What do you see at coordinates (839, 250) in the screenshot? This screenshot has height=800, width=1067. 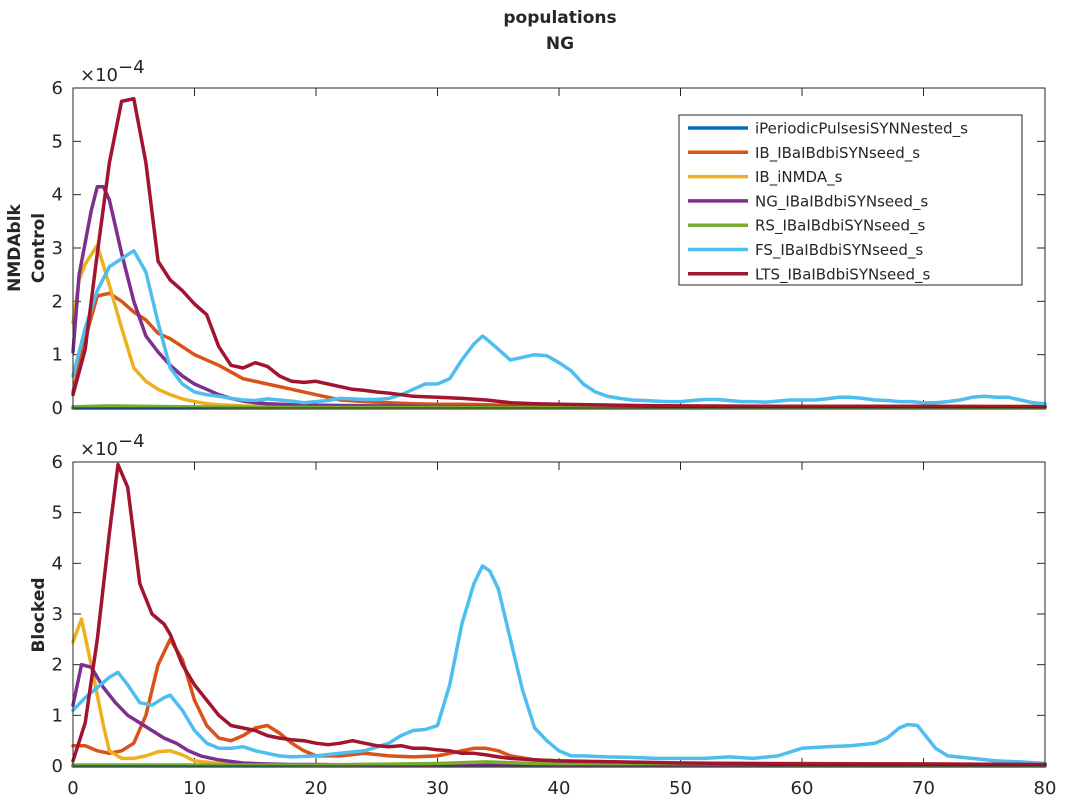 I see `legend-label-fs-ibaibdbisynseed-s: FS_IBaIBdbiSYNseed_s` at bounding box center [839, 250].